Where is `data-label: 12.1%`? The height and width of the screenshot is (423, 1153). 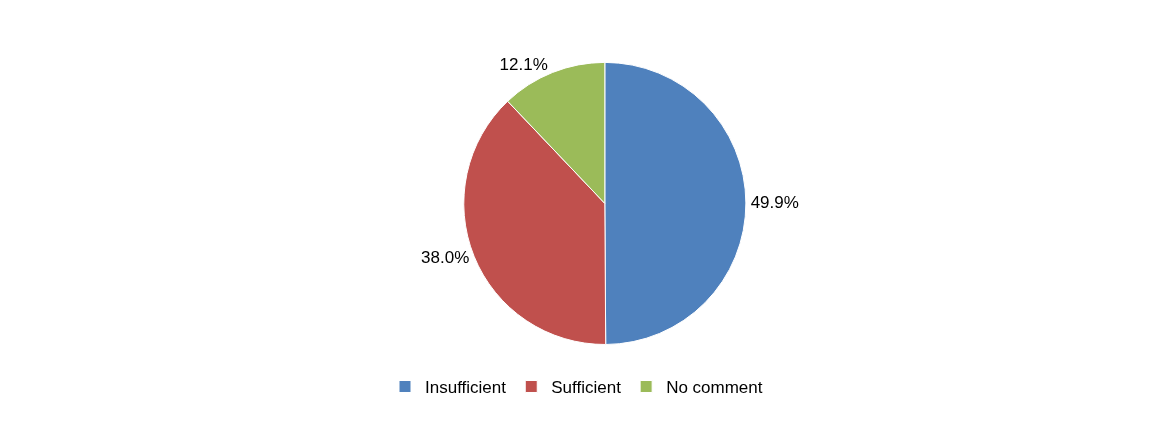 data-label: 12.1% is located at coordinates (523, 64).